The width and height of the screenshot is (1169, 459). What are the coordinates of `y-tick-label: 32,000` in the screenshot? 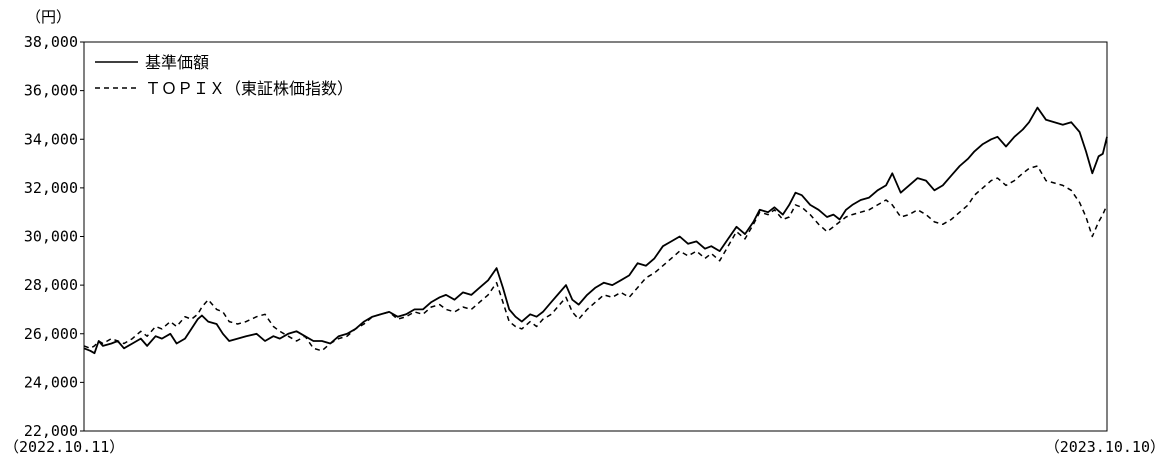 It's located at (51, 188).